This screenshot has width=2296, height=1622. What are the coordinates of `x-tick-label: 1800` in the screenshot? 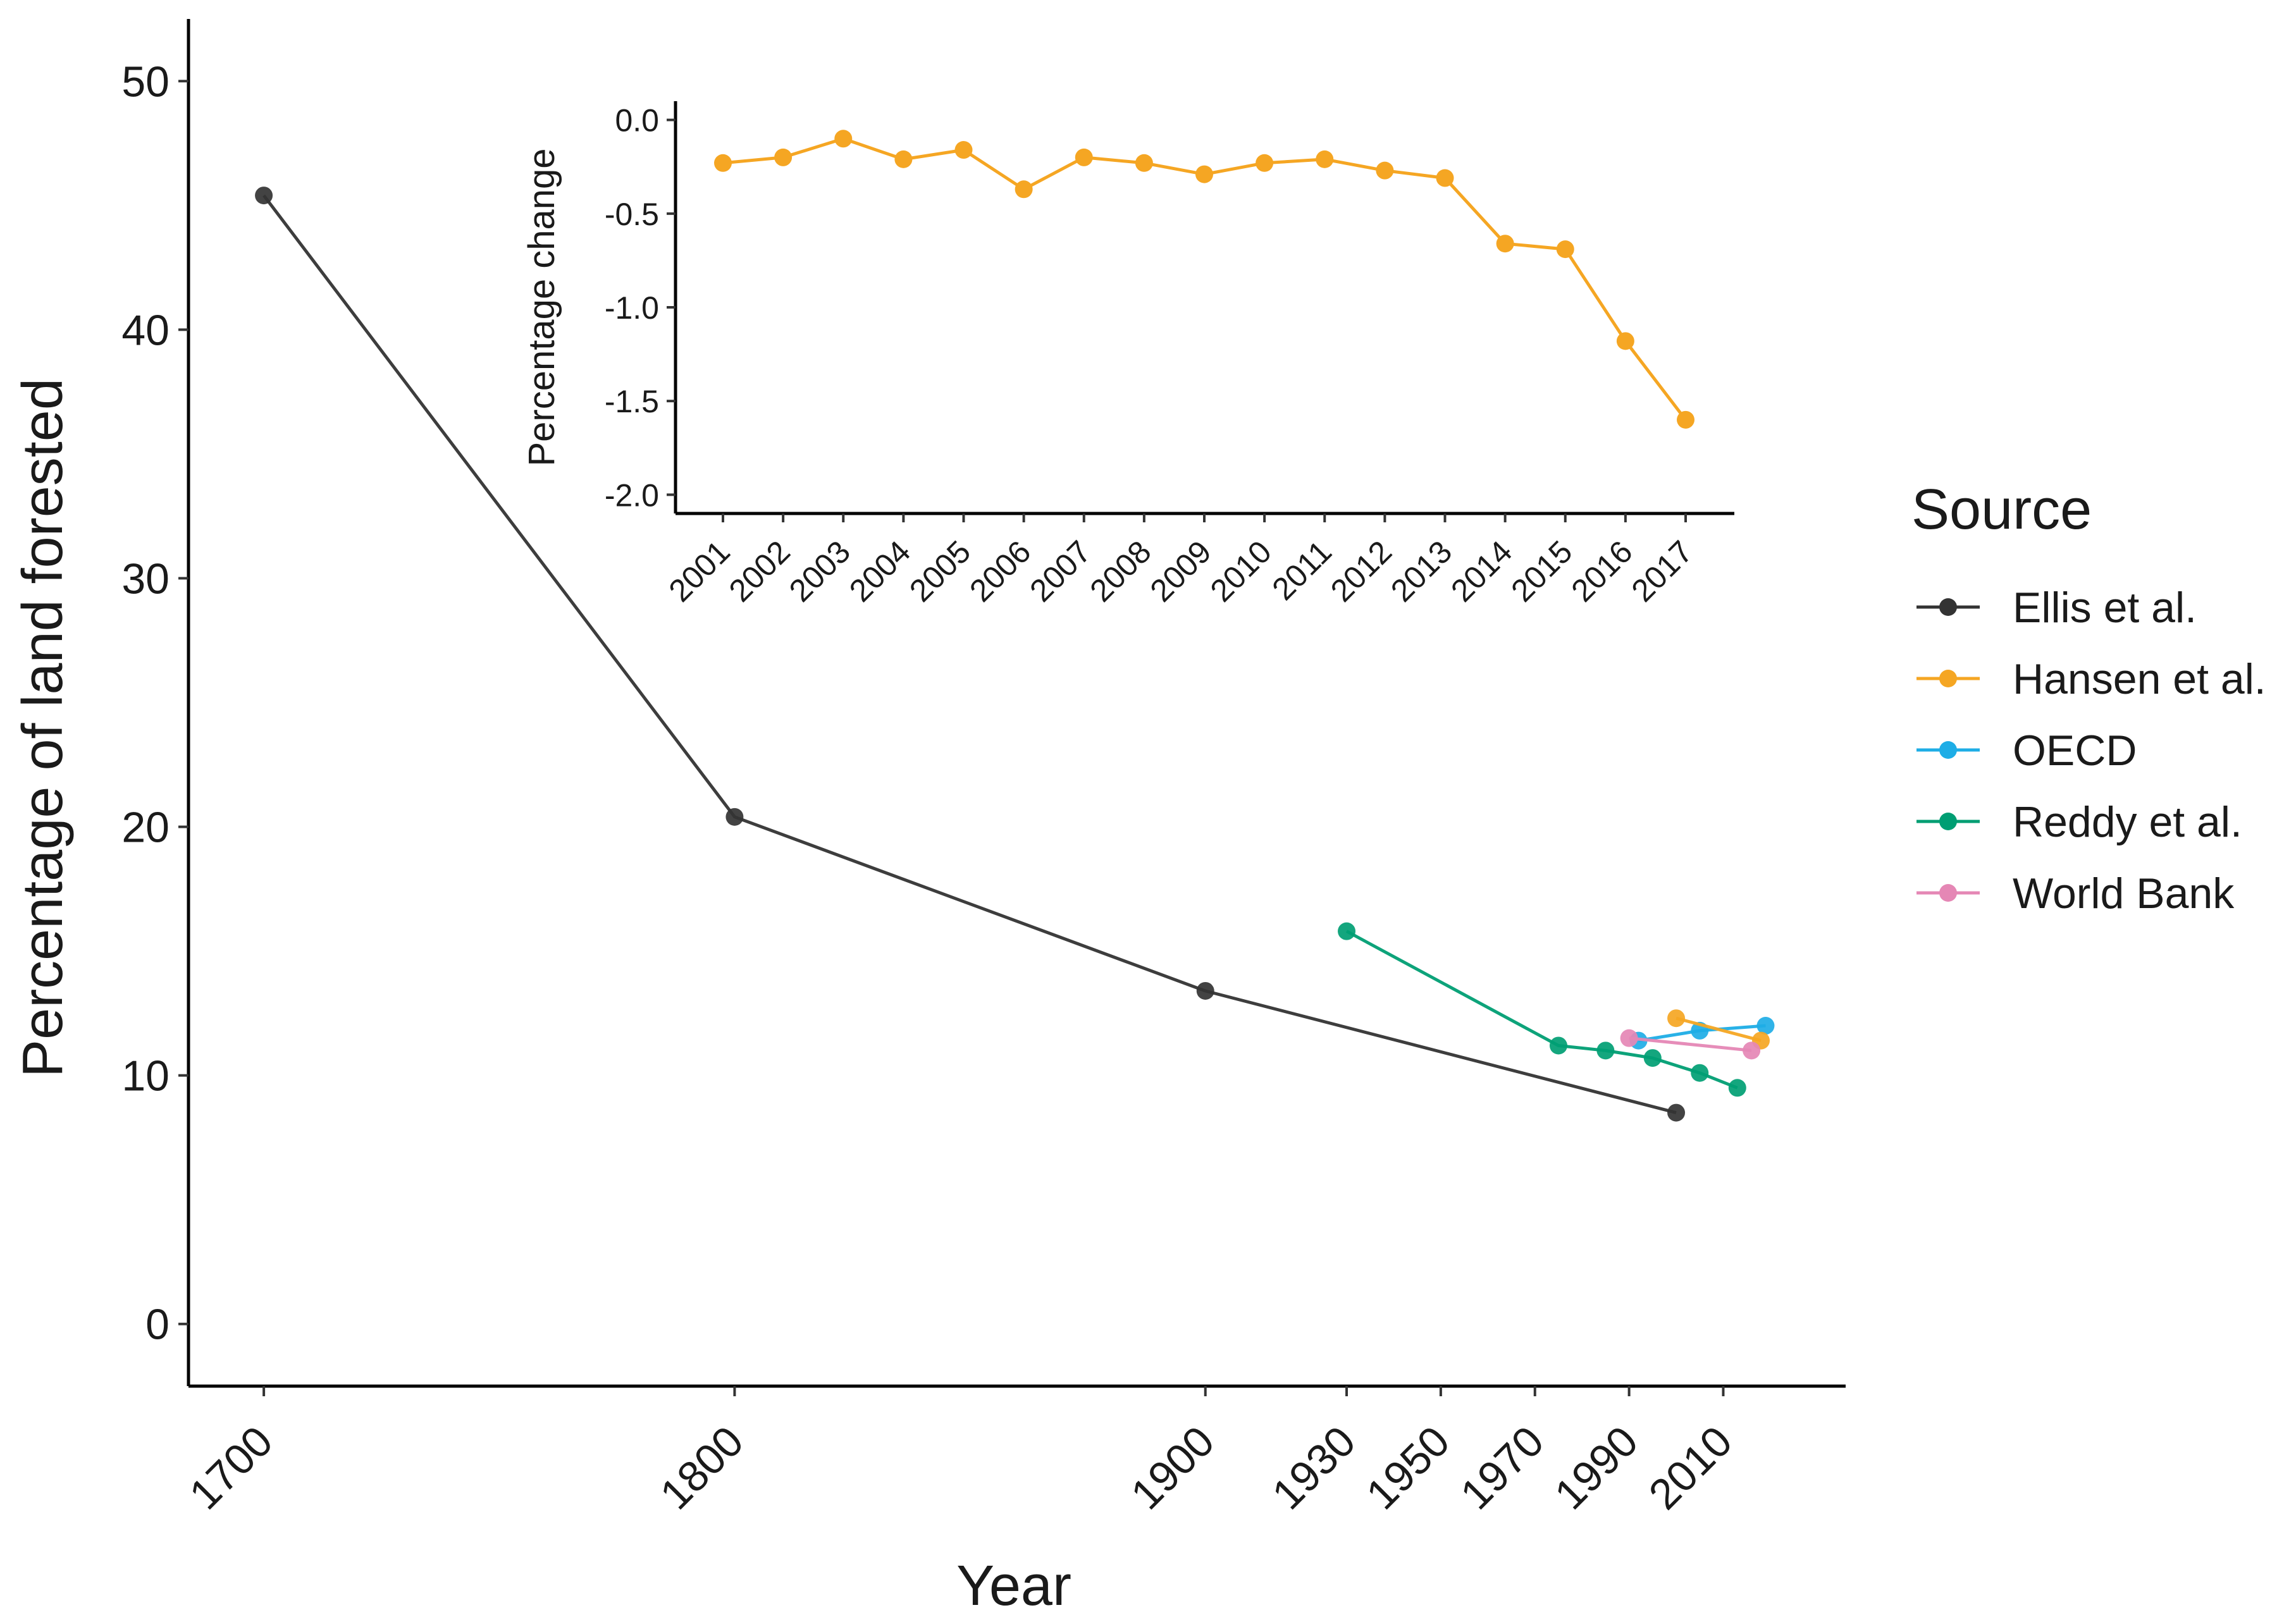 It's located at (702, 1468).